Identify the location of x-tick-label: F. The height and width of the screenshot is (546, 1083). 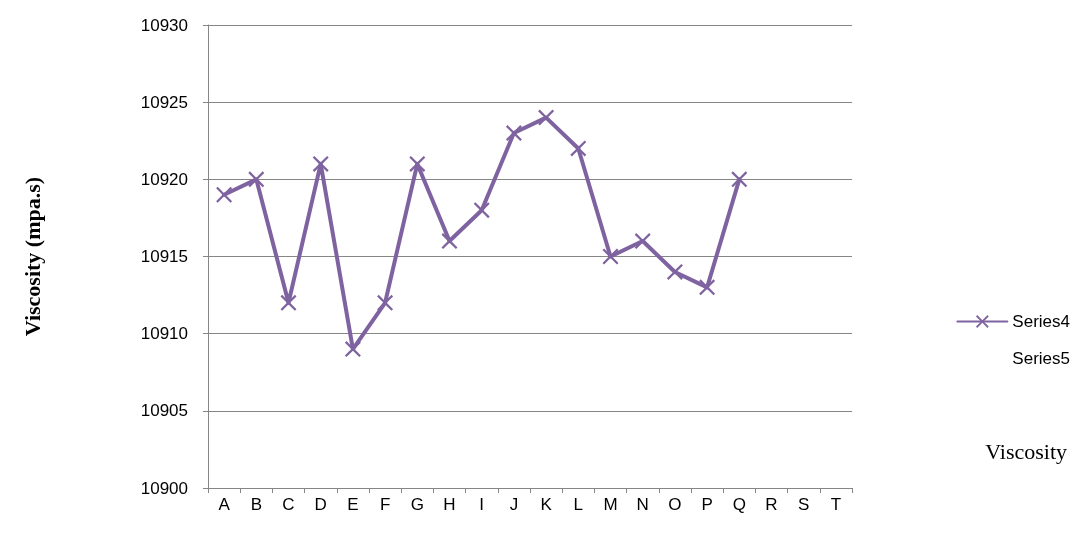
(385, 504).